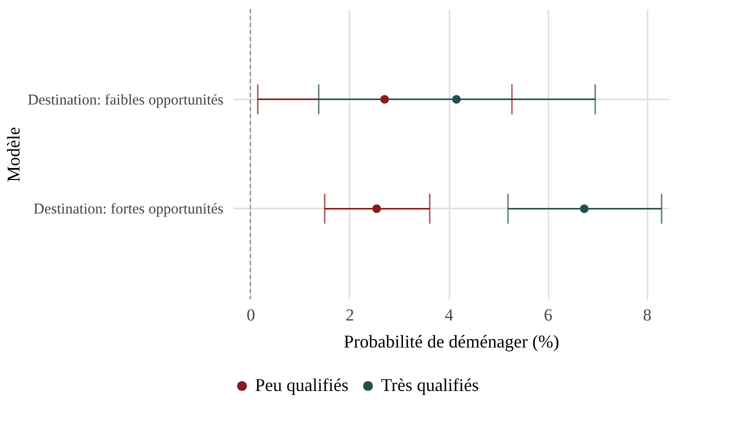 The height and width of the screenshot is (430, 741). What do you see at coordinates (452, 342) in the screenshot?
I see `x-axis-title: Probabilité de déménager (%)` at bounding box center [452, 342].